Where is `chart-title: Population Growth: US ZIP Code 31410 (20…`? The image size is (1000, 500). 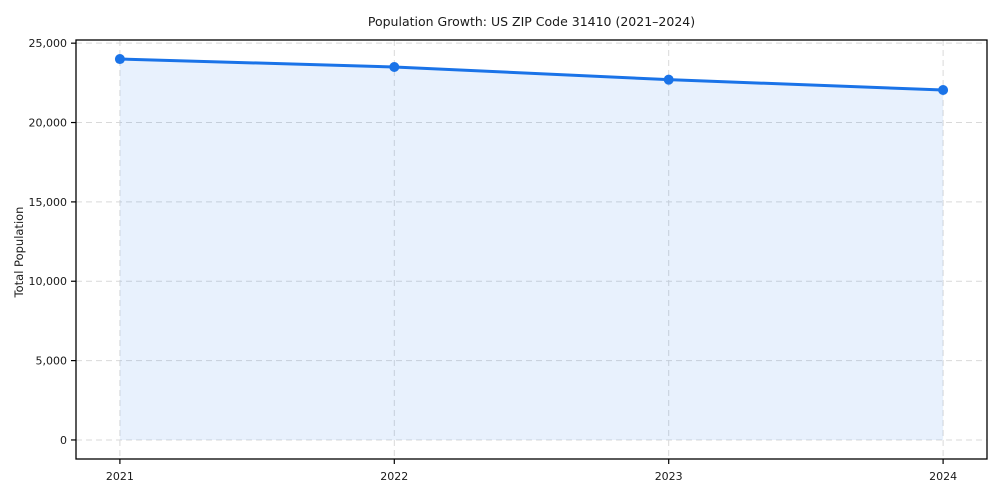 chart-title: Population Growth: US ZIP Code 31410 (20… is located at coordinates (531, 21).